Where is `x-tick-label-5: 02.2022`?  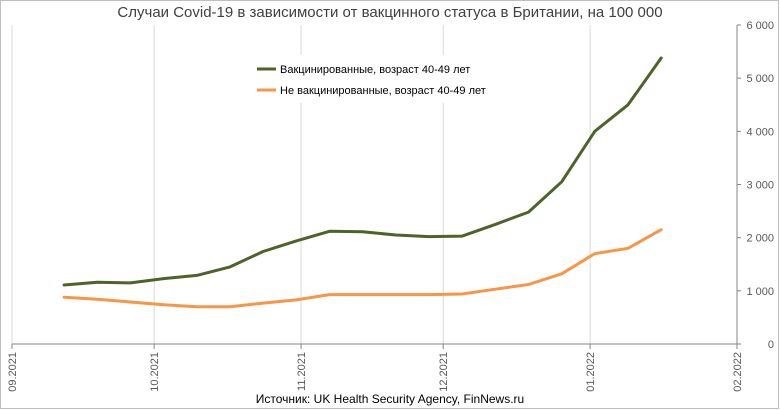 x-tick-label-5: 02.2022 is located at coordinates (738, 372).